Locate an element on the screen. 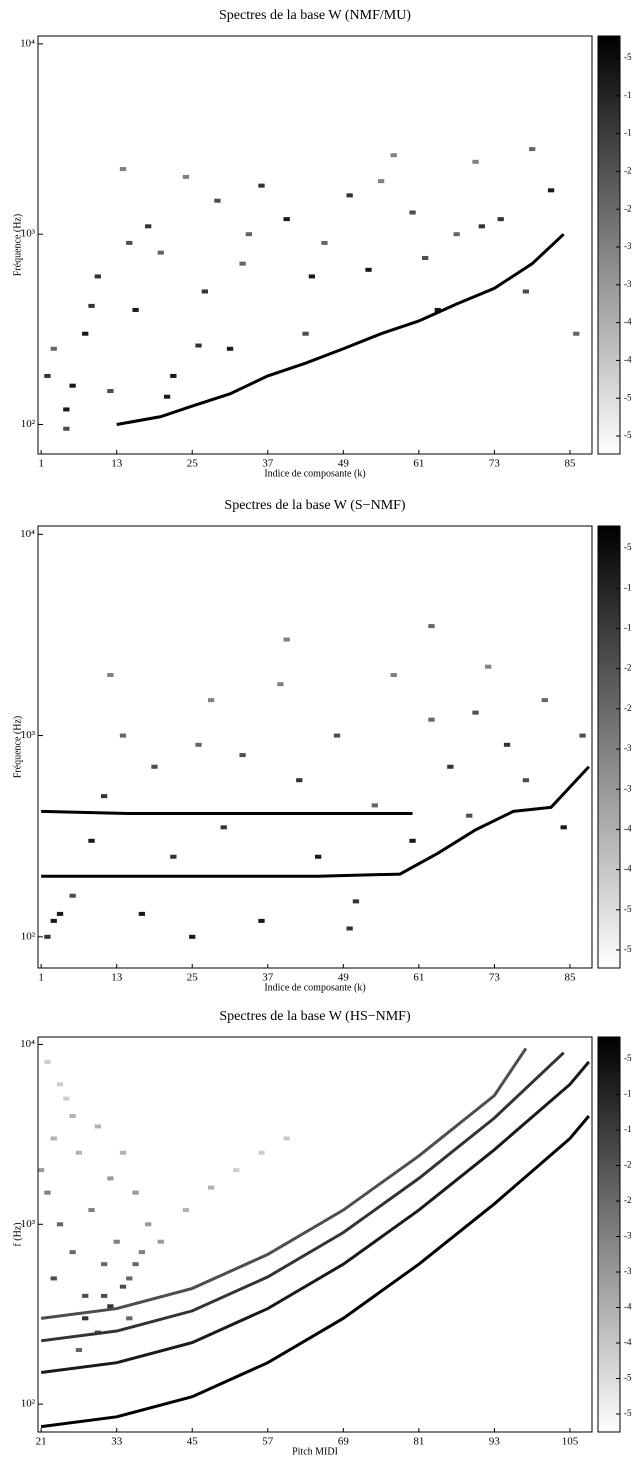 This screenshot has width=638, height=1458. x-tick-label: 25 is located at coordinates (193, 978).